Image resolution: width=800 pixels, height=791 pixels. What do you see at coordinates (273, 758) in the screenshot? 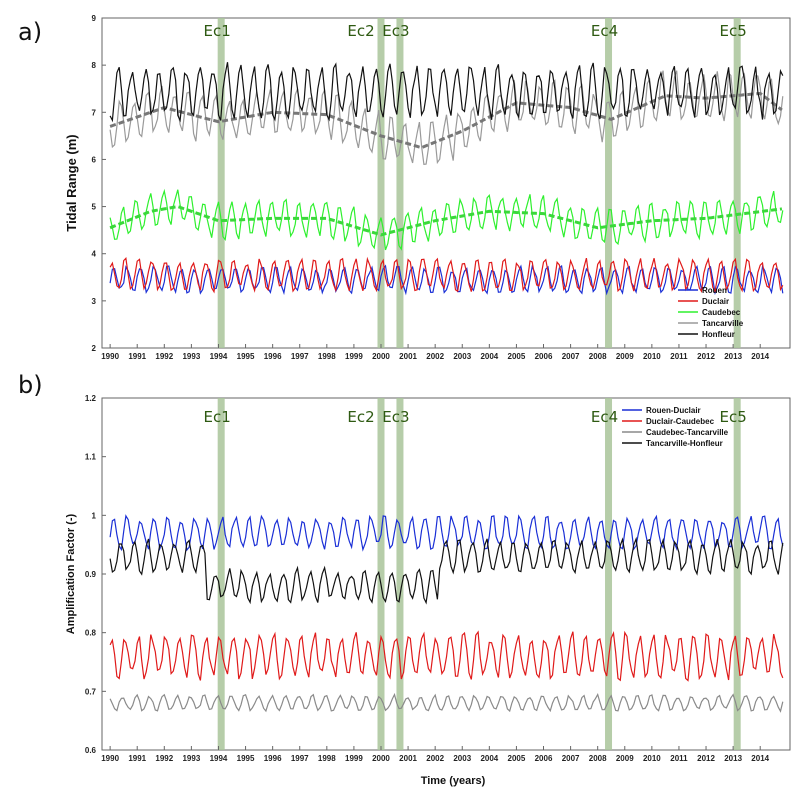
I see `b-xtick-label-6: 1996` at bounding box center [273, 758].